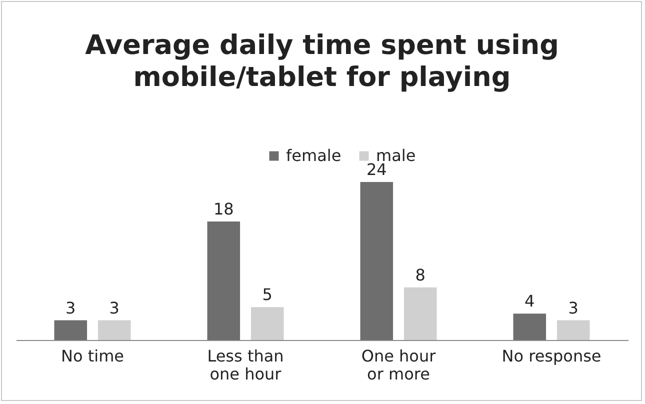 Image resolution: width=645 pixels, height=404 pixels. Describe the element at coordinates (552, 356) in the screenshot. I see `x-tick-label: No response` at that location.